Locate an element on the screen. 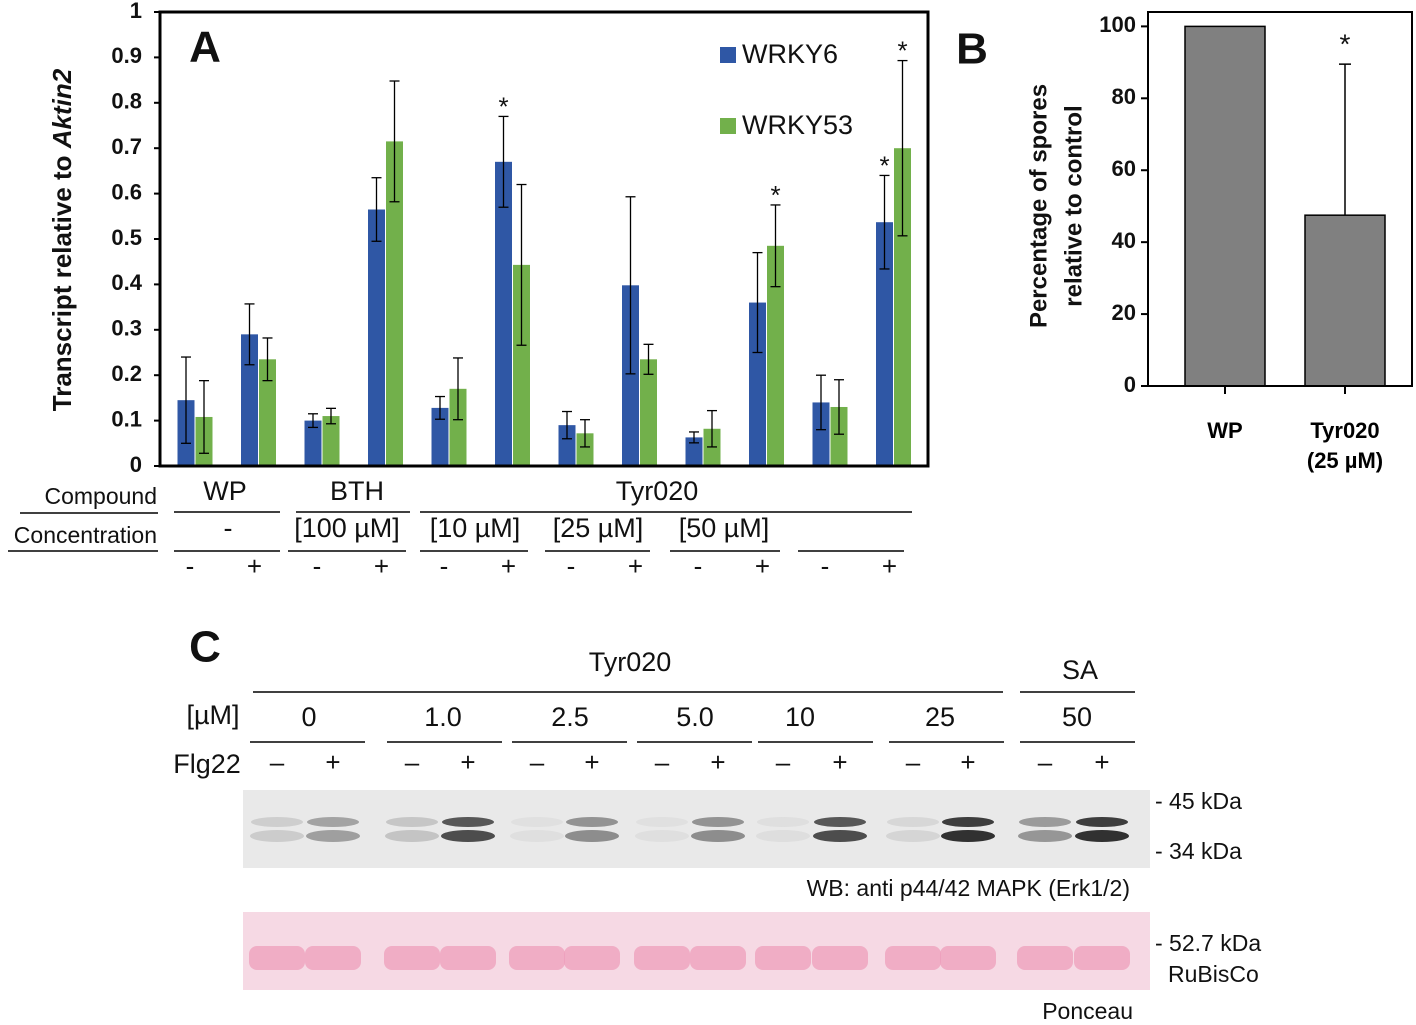 This screenshot has width=1416, height=1025. marker-label: RuBisCo is located at coordinates (1213, 974).